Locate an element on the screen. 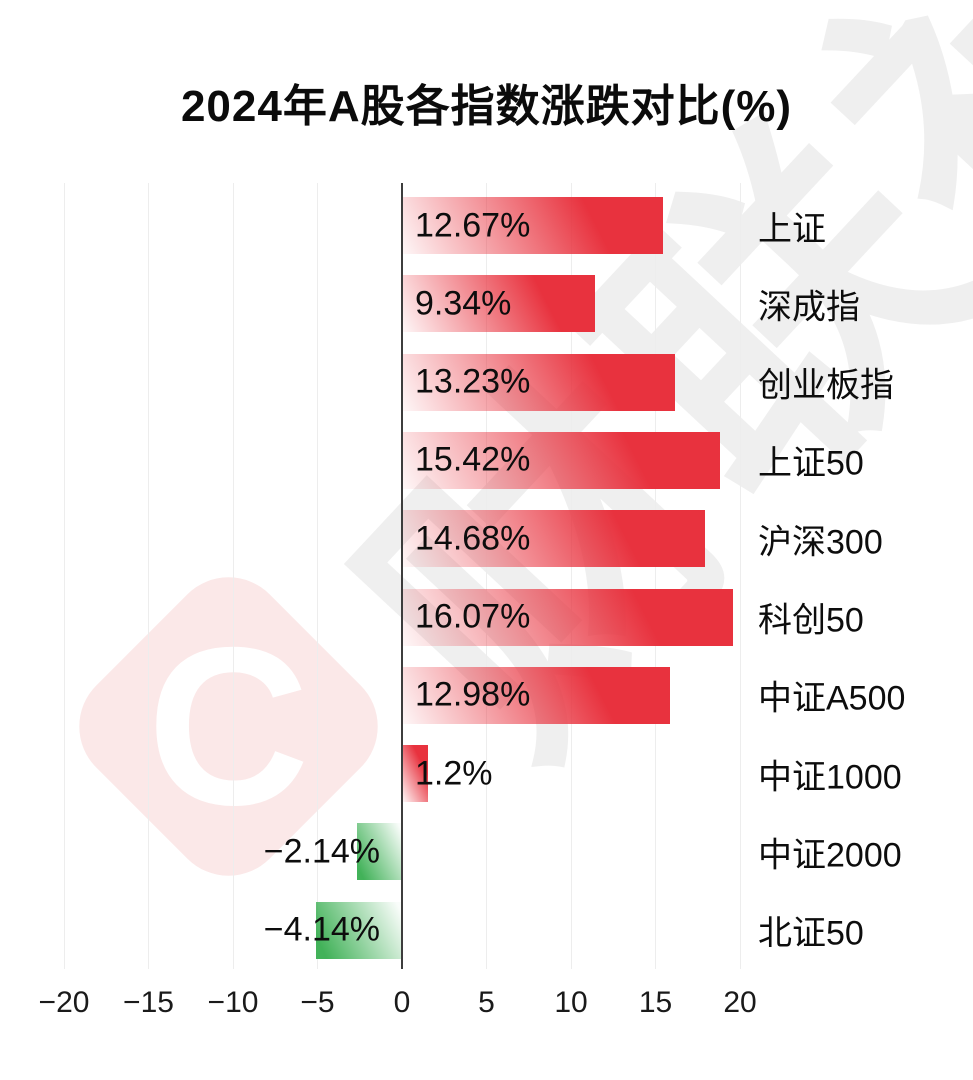 This screenshot has width=973, height=1080. x-tick-label: 20 is located at coordinates (740, 1002).